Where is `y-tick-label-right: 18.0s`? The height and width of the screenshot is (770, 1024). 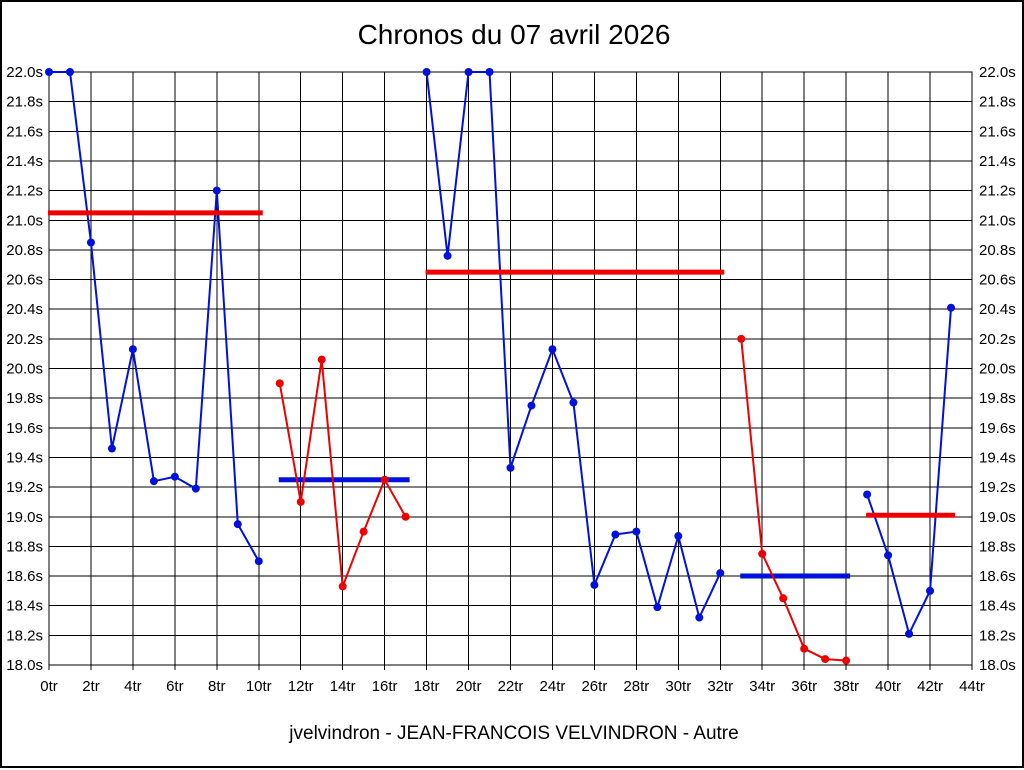
y-tick-label-right: 18.0s is located at coordinates (997, 665).